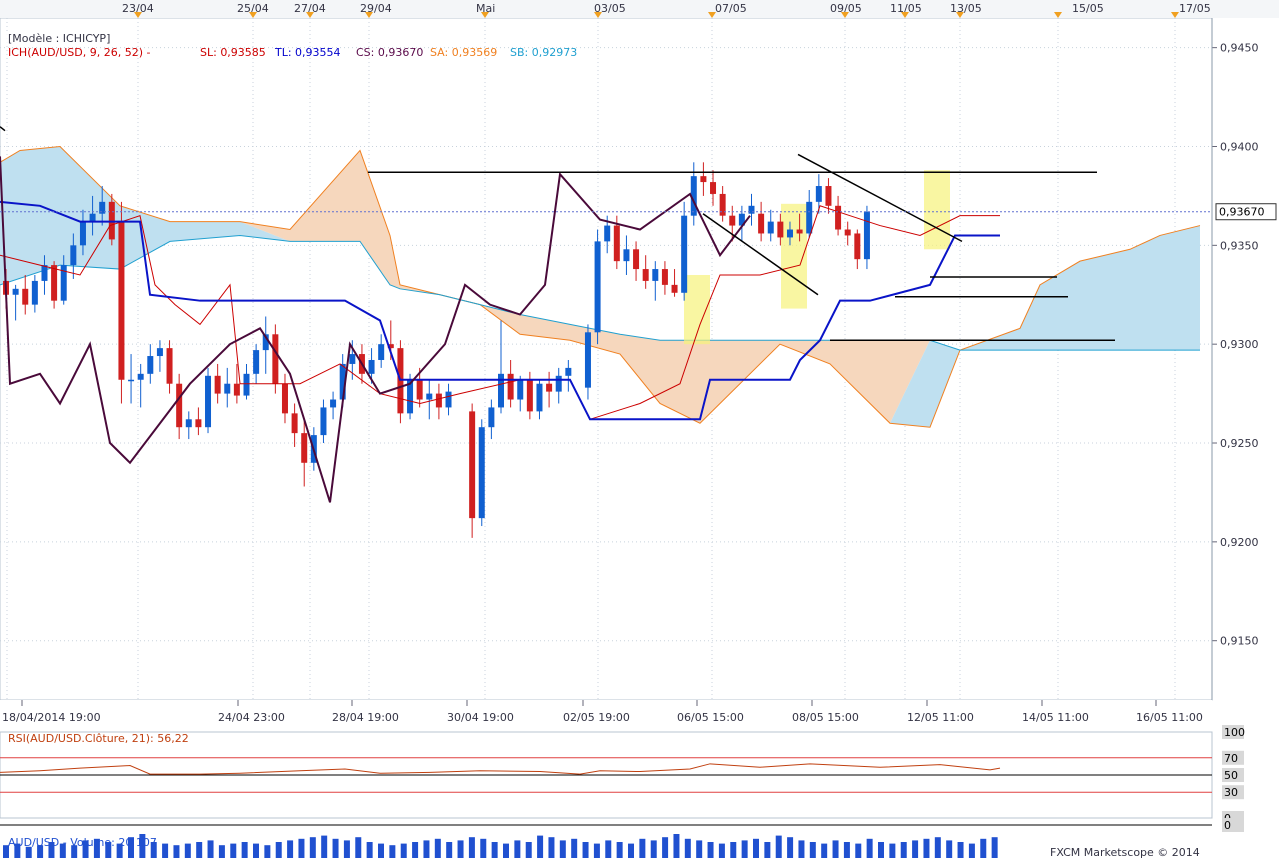 Image resolution: width=1279 pixels, height=863 pixels. What do you see at coordinates (138, 8) in the screenshot?
I see `top-date-label: 23/04` at bounding box center [138, 8].